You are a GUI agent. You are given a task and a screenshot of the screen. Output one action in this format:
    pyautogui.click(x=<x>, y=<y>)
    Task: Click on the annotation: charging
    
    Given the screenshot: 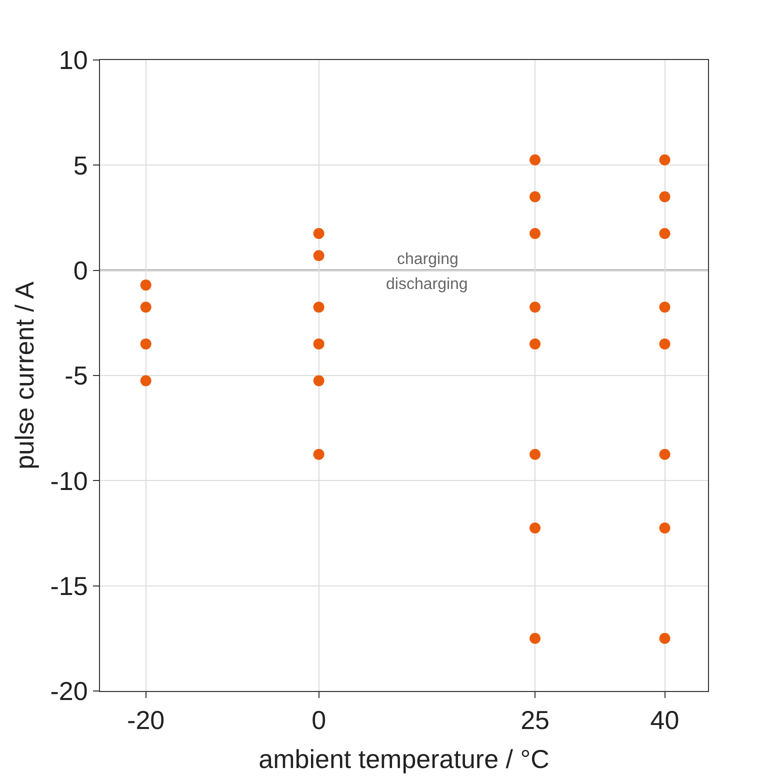 What is the action you would take?
    pyautogui.click(x=427, y=259)
    